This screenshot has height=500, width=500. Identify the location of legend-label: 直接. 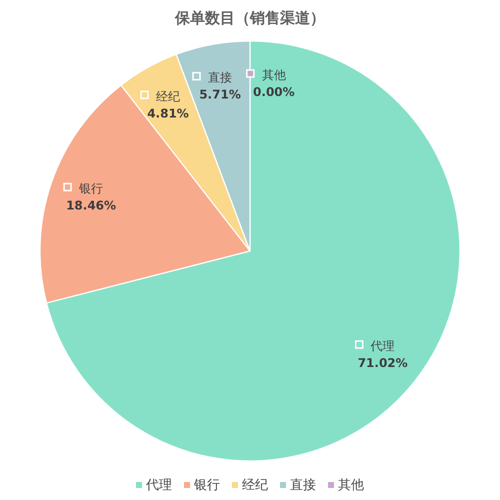
(303, 485).